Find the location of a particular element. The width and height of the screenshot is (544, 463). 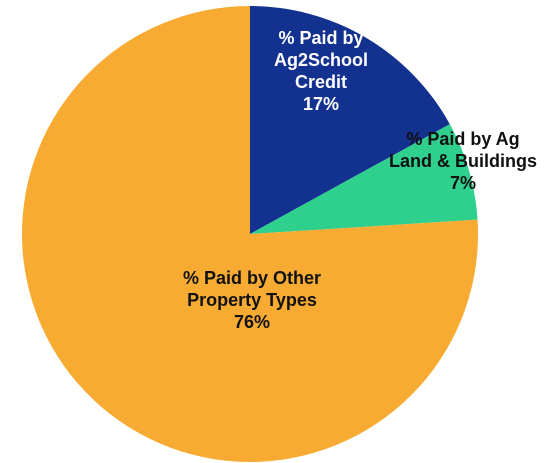

pie-slice-label-line: 76% is located at coordinates (252, 322).